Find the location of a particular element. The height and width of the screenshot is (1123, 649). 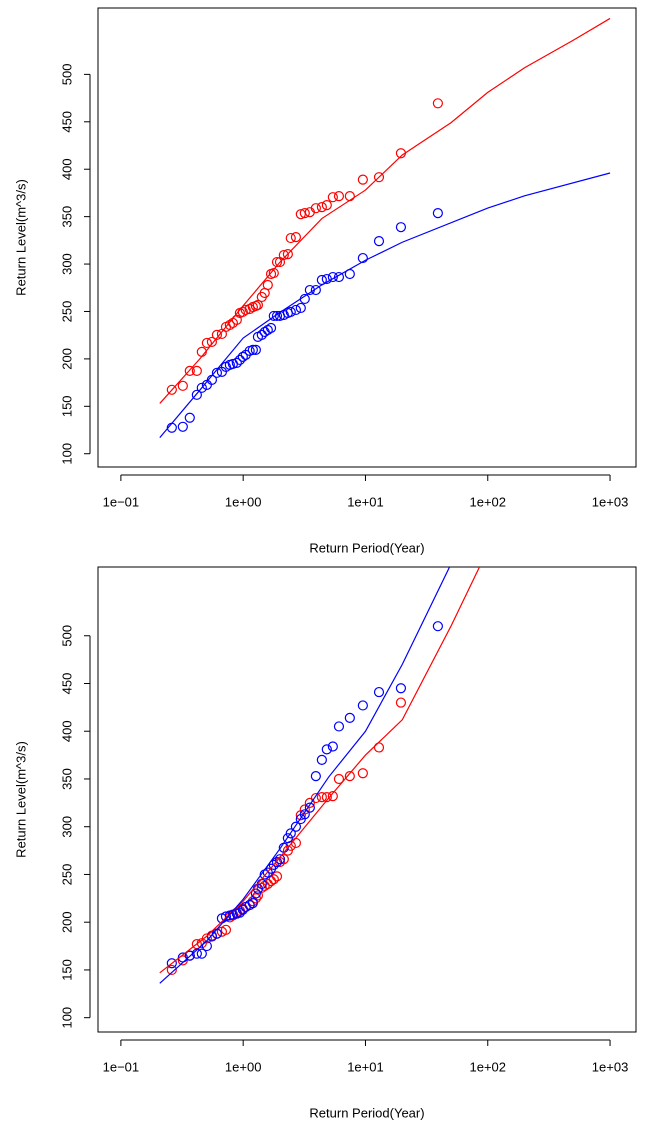

y-axis-title: Return Level(m^3/s) is located at coordinates (20, 799).